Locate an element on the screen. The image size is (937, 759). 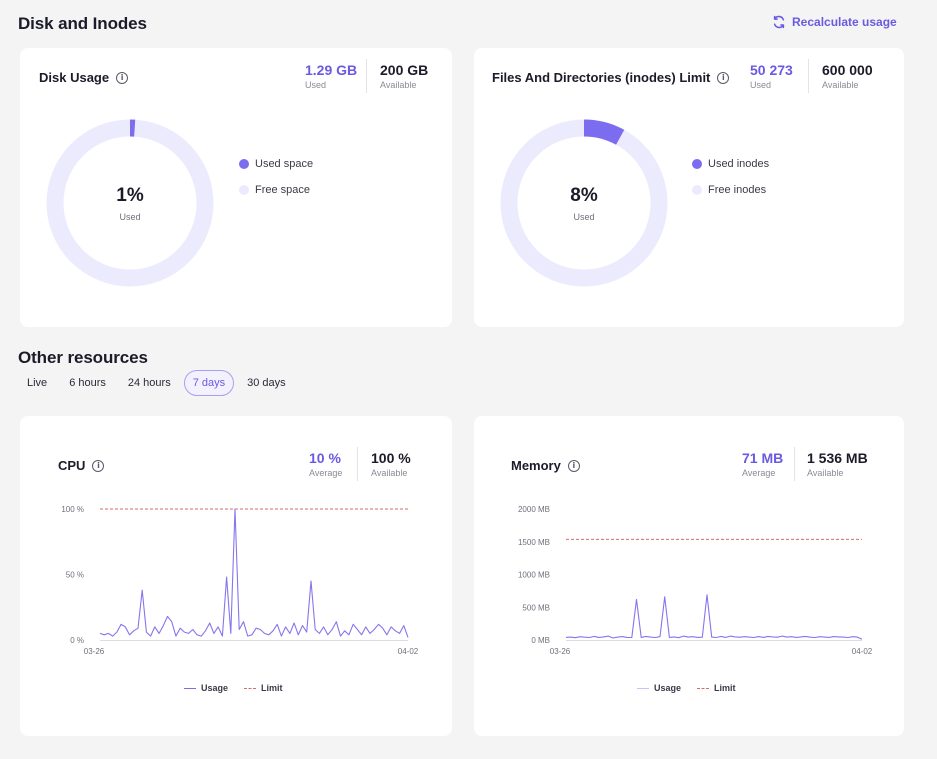
inodes-used-stat: 50 273 Used is located at coordinates (771, 76).